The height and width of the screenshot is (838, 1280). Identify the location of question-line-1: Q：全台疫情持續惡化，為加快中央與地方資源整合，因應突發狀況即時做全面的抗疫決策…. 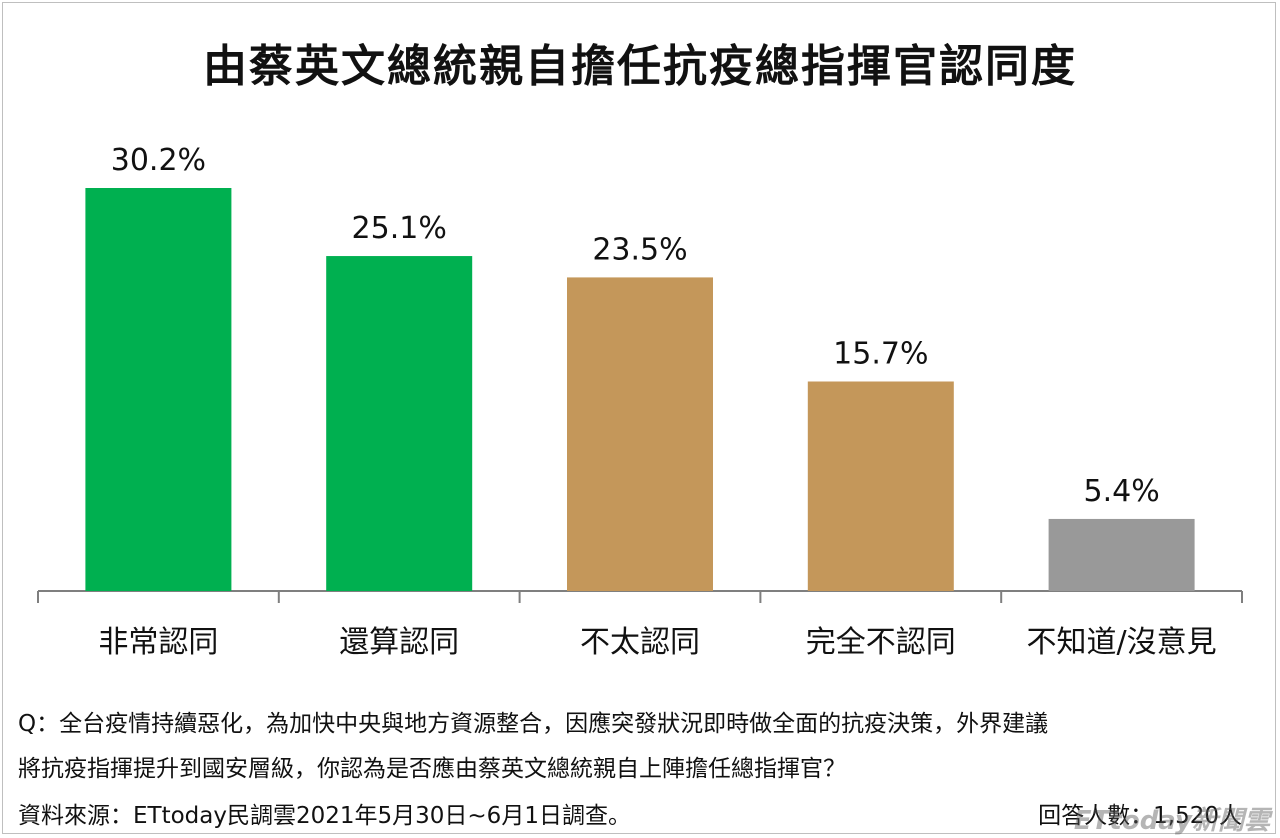
(533, 724).